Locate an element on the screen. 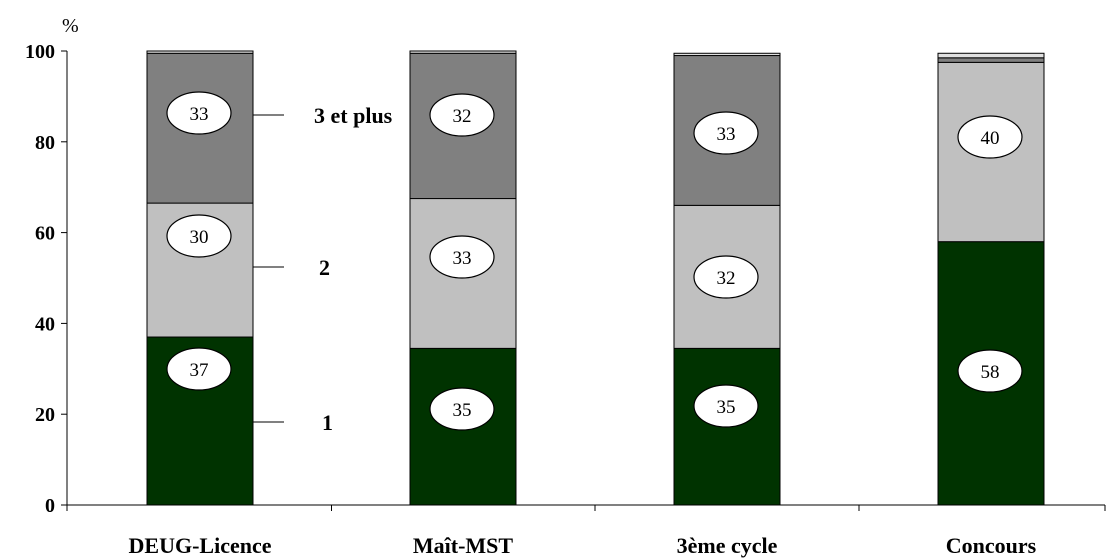 This screenshot has width=1114, height=558. data-label: 40 is located at coordinates (990, 138).